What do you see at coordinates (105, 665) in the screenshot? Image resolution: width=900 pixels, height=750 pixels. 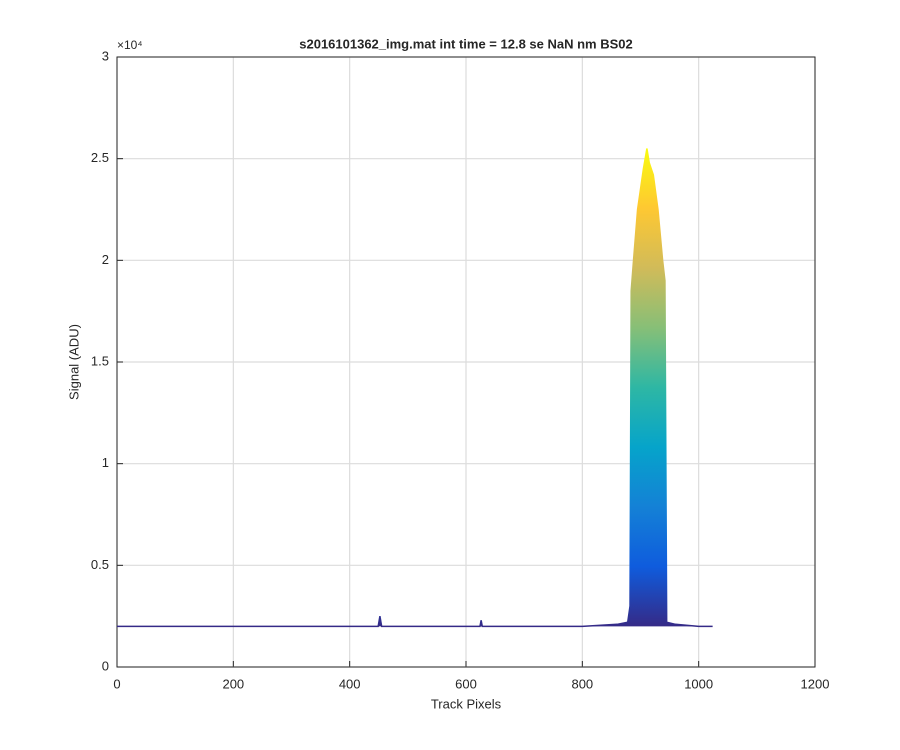 I see `y-tick-label: 0` at bounding box center [105, 665].